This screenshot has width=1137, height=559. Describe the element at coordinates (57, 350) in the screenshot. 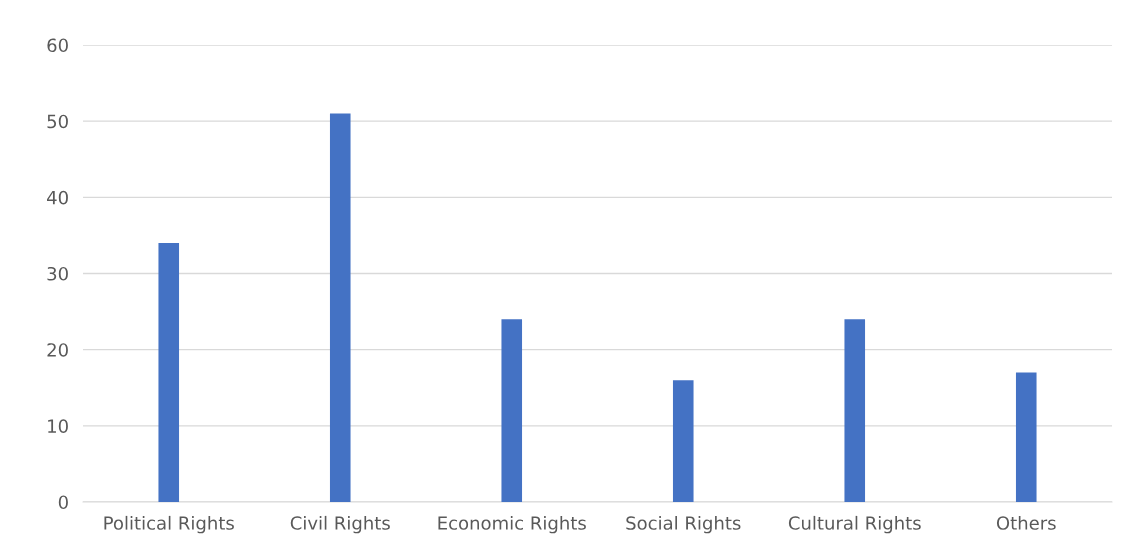

I see `y-tick-label: 20` at that location.